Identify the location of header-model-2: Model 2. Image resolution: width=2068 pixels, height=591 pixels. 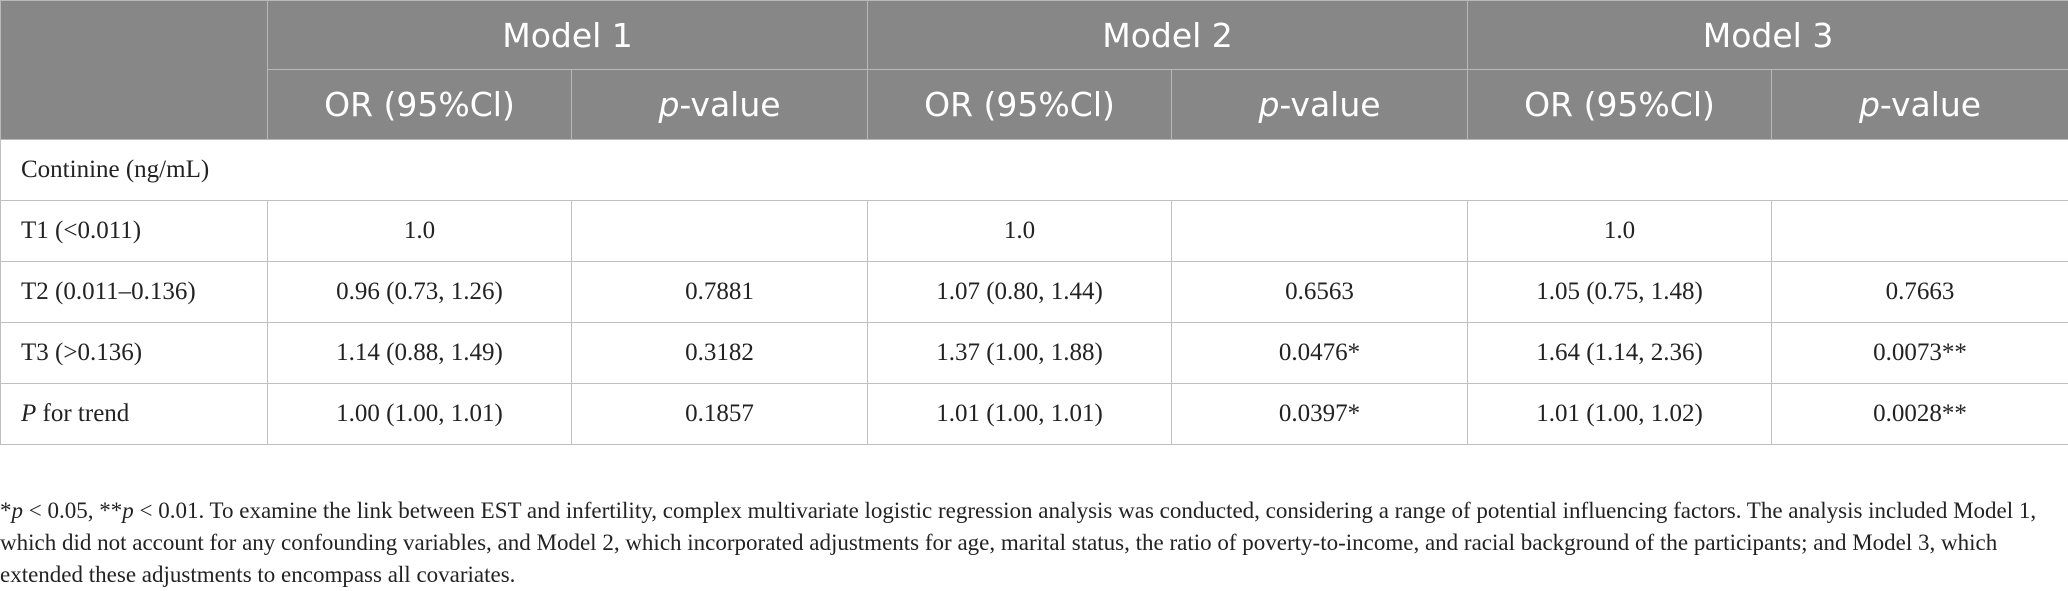
(1168, 35).